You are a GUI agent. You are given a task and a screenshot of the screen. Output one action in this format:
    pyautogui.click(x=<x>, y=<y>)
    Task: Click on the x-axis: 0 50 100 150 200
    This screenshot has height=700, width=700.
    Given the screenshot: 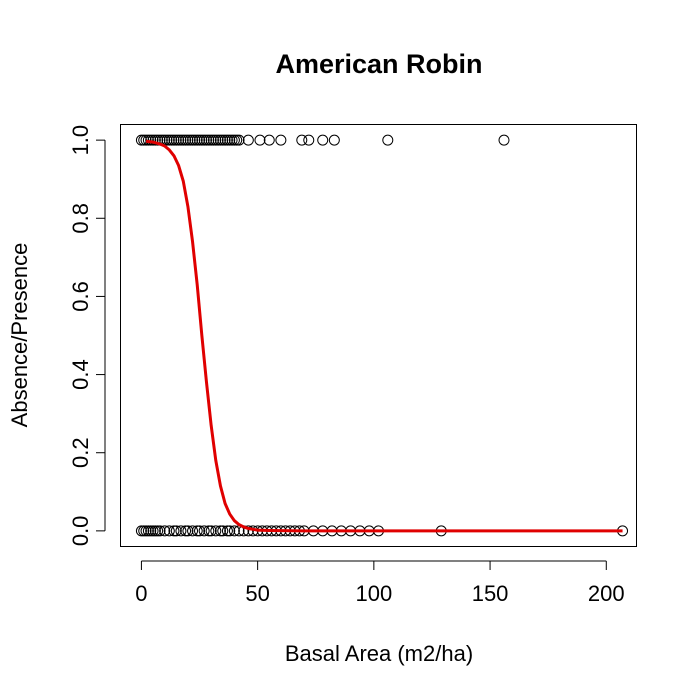 What is the action you would take?
    pyautogui.click(x=380, y=583)
    